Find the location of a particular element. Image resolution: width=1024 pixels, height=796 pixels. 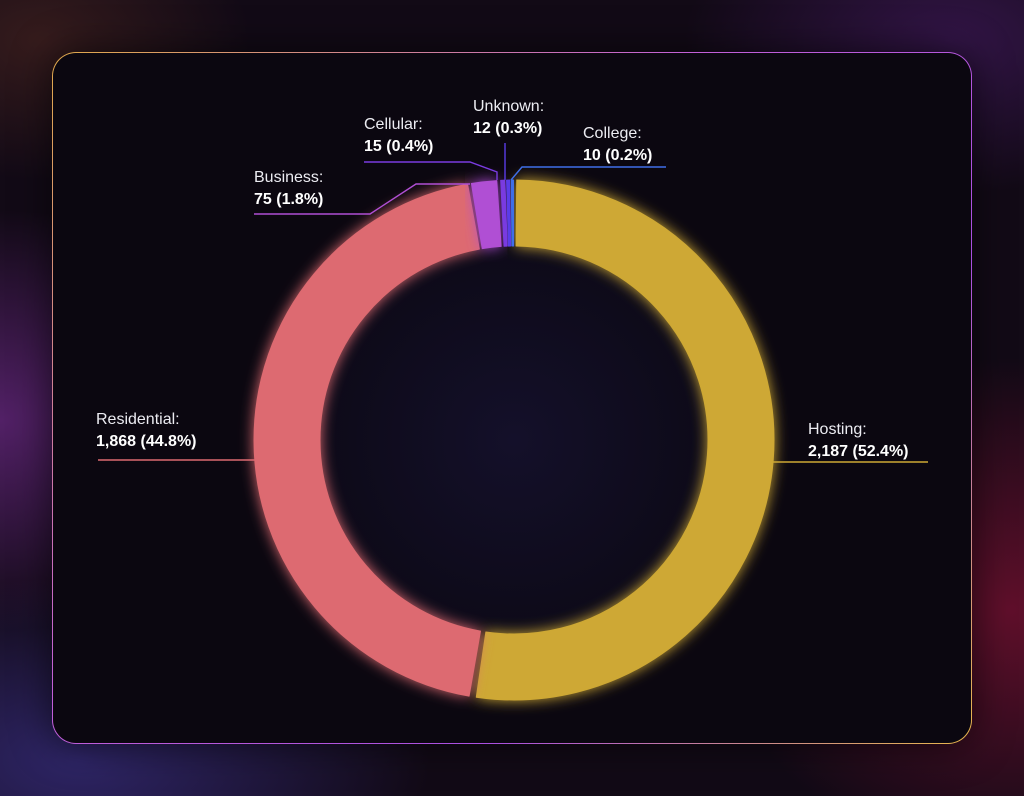

slice-label-college: College: is located at coordinates (612, 133).